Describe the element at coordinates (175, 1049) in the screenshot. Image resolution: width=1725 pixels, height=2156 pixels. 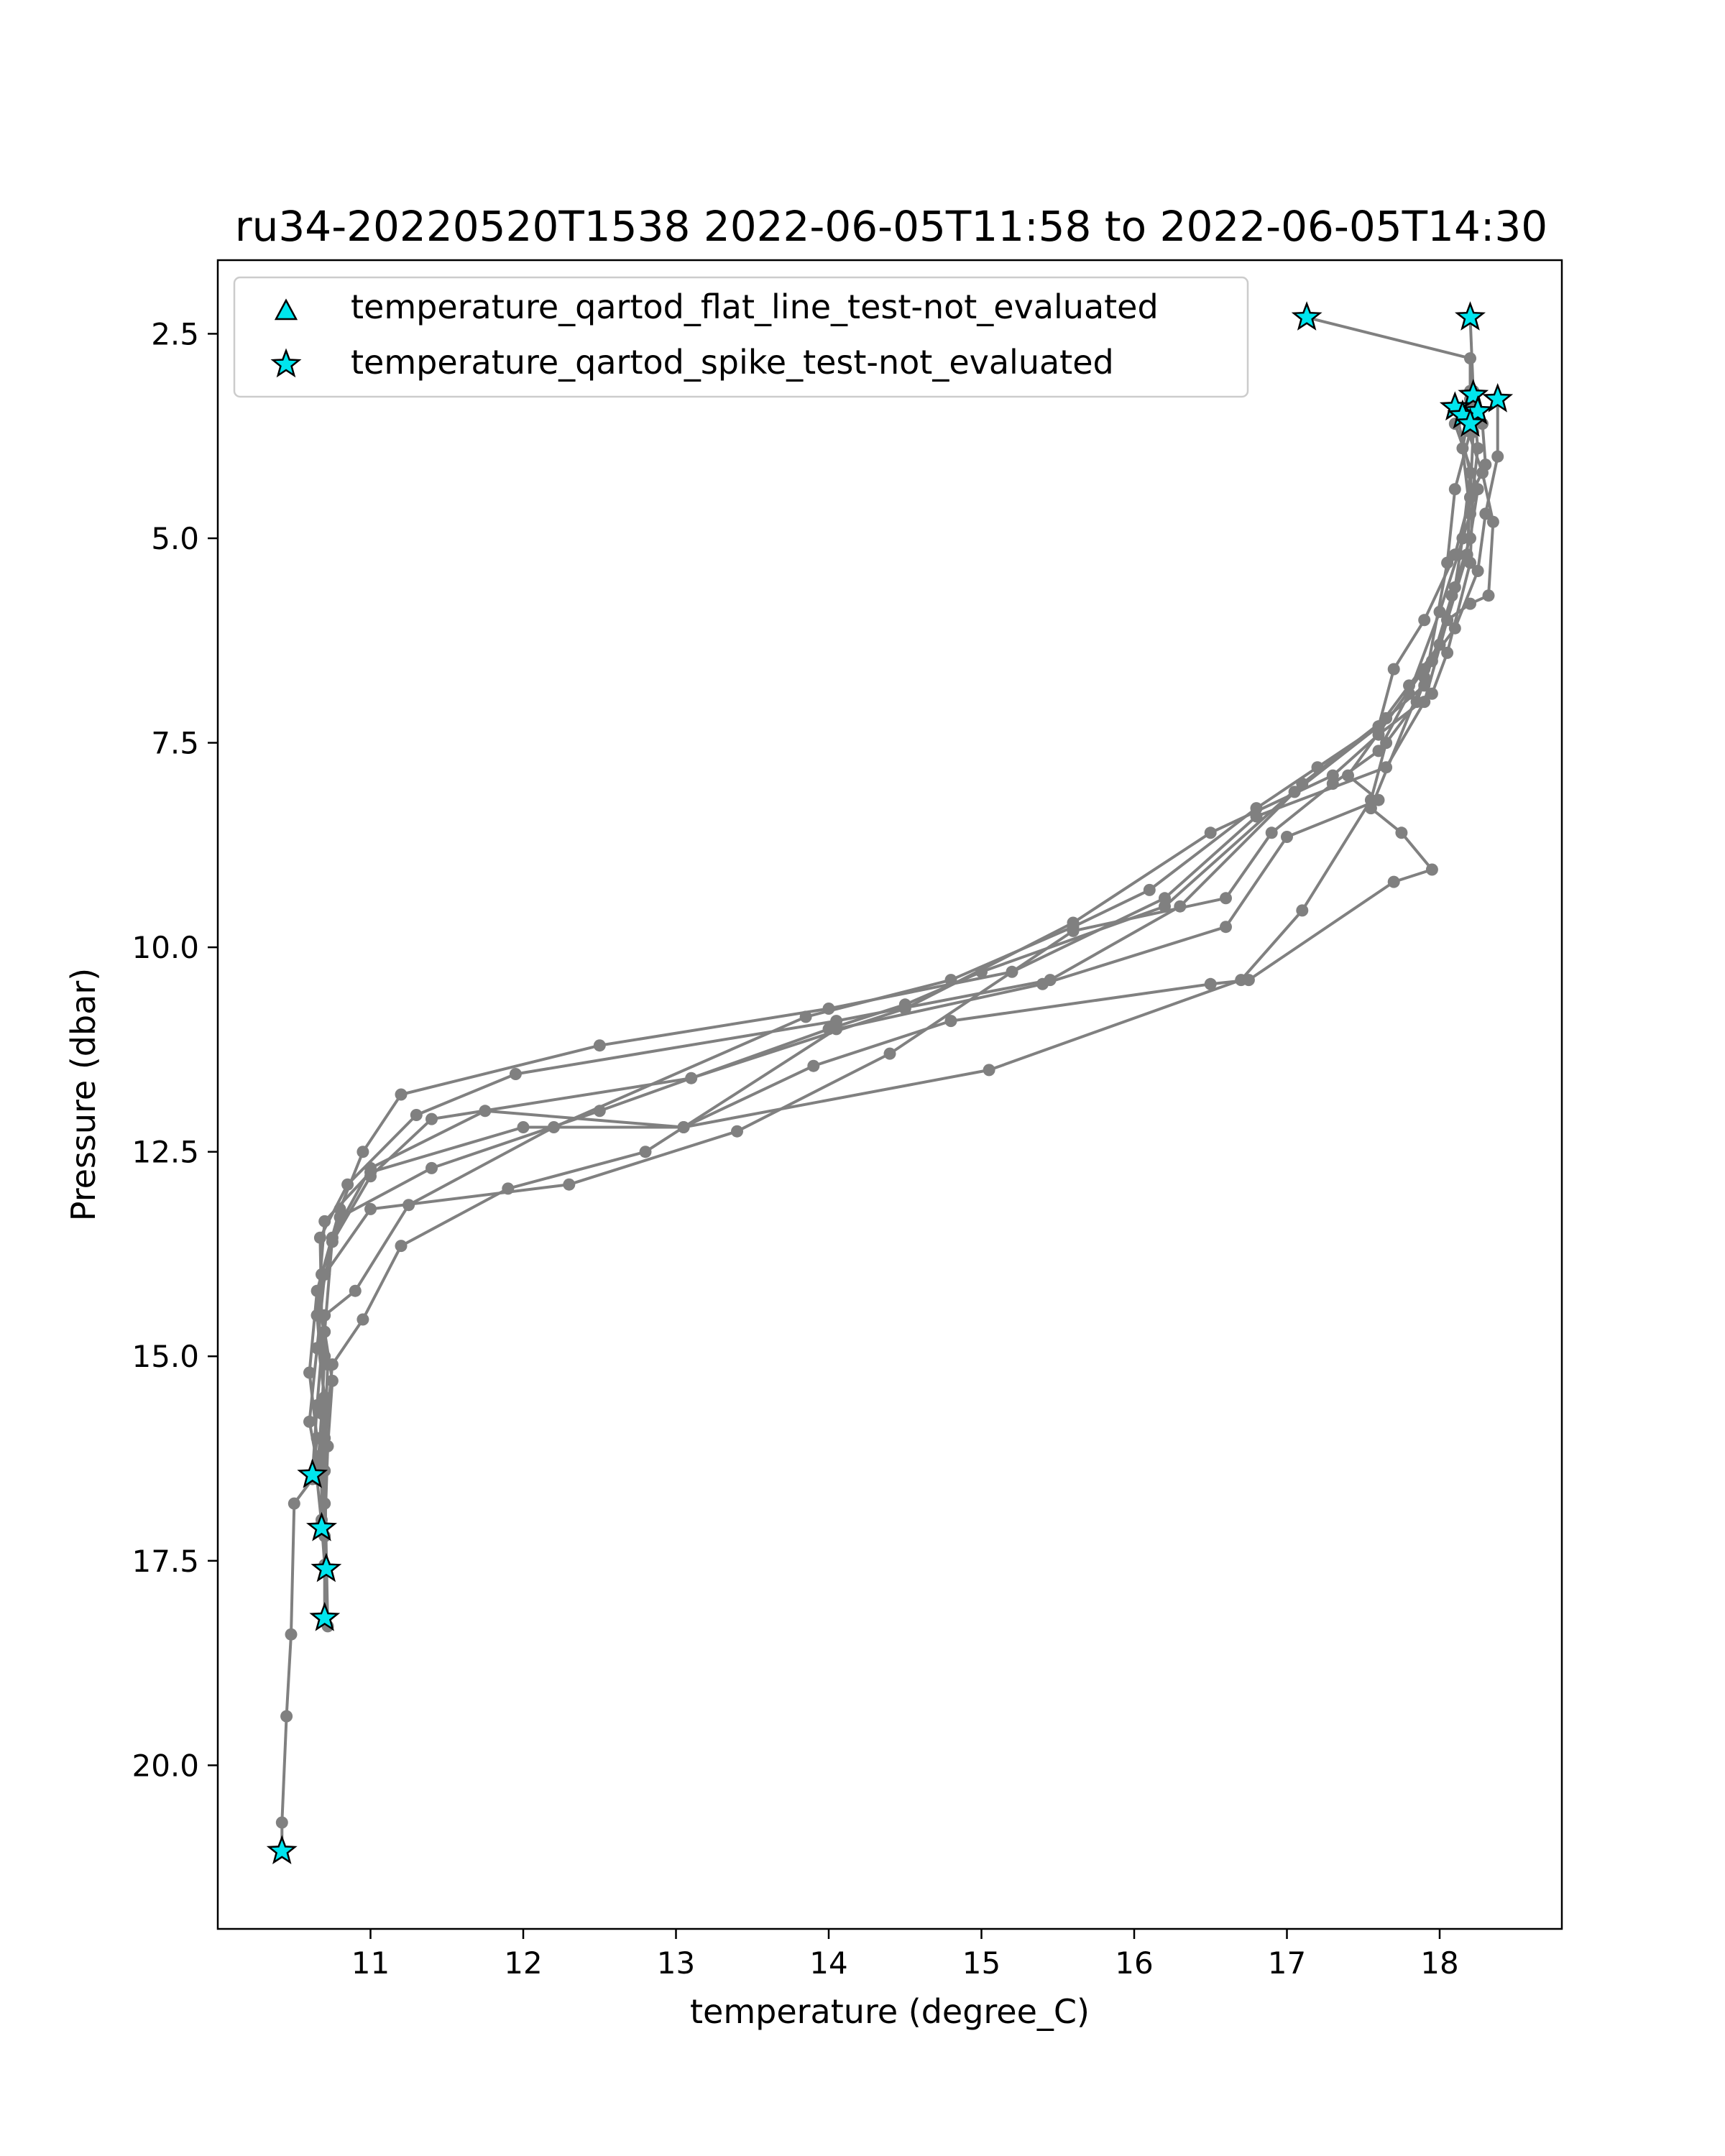
I see `y-axis-ticks: 2.5 5.0 7.5 10.0 12.5 15.0 17.5 20.0` at that location.